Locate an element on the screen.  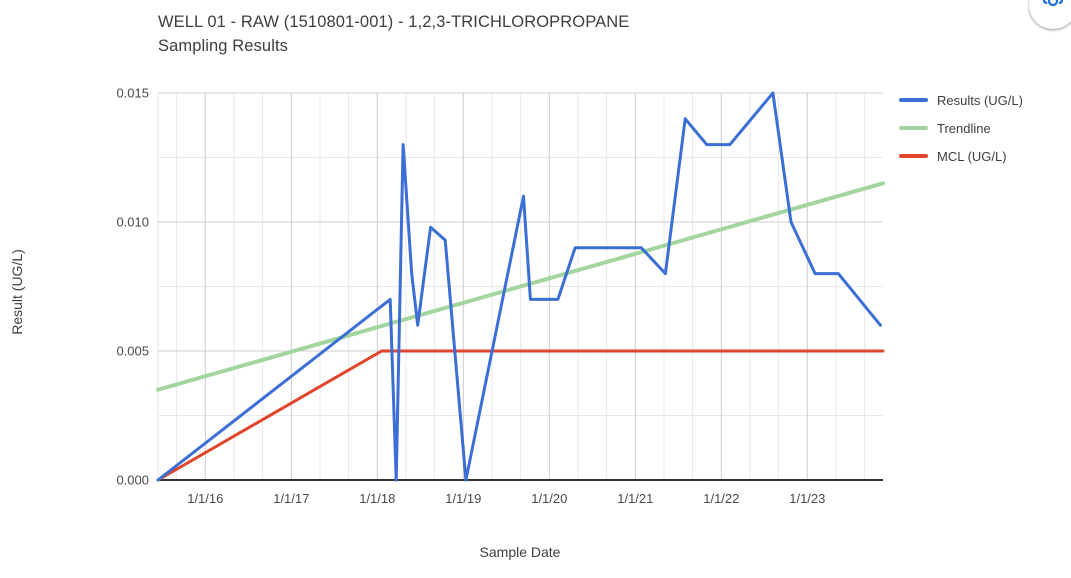
svg-text: 1/1/16 is located at coordinates (205, 498).